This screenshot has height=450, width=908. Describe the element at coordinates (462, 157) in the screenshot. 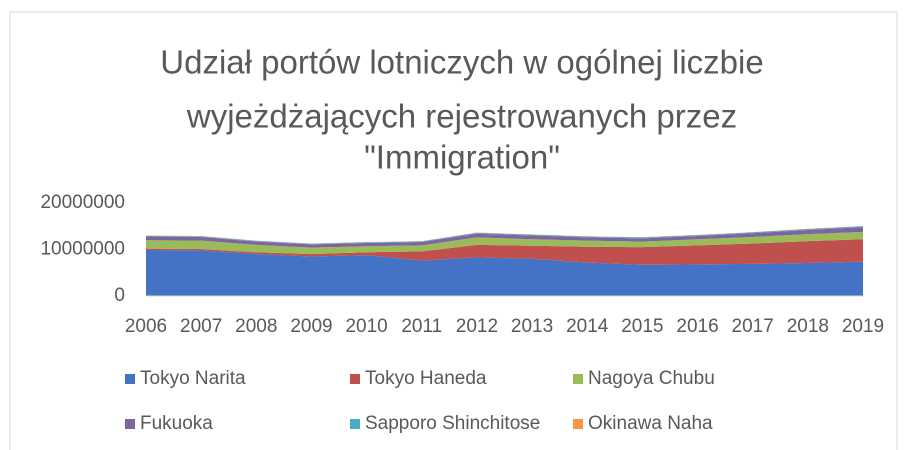

I see `chart-title: "Immigration"` at that location.